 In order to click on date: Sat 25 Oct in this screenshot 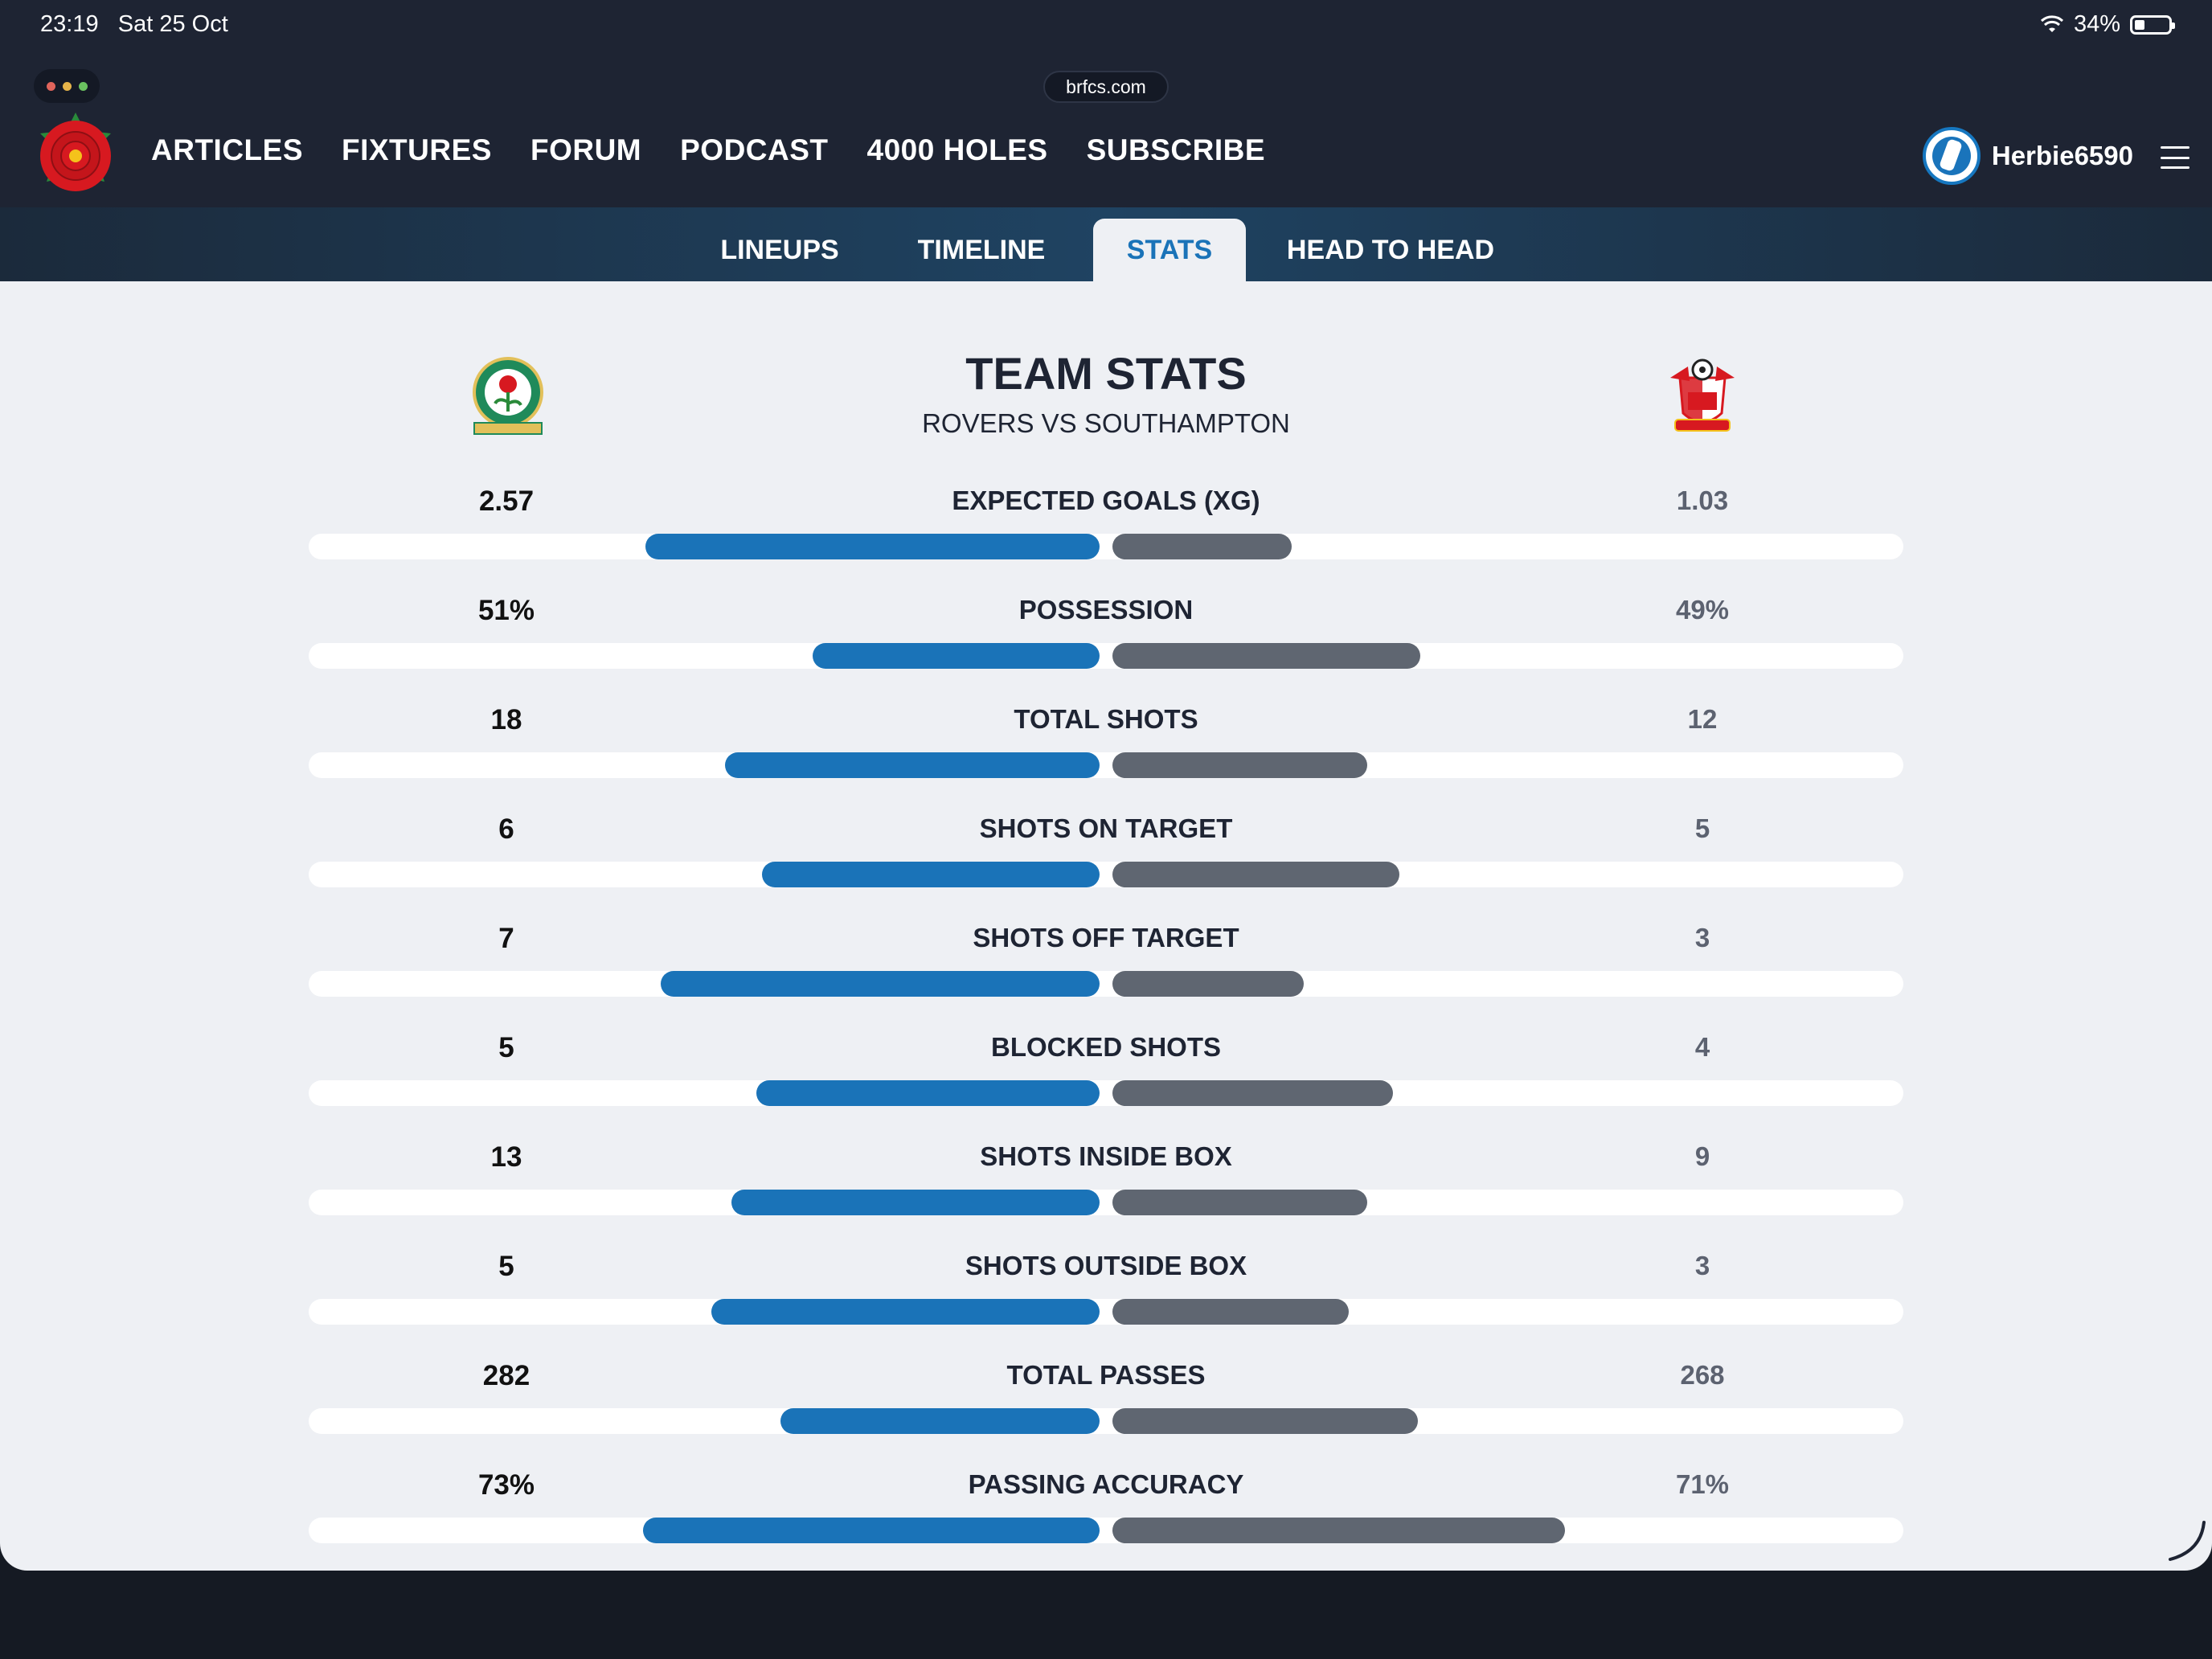, I will do `click(172, 24)`.